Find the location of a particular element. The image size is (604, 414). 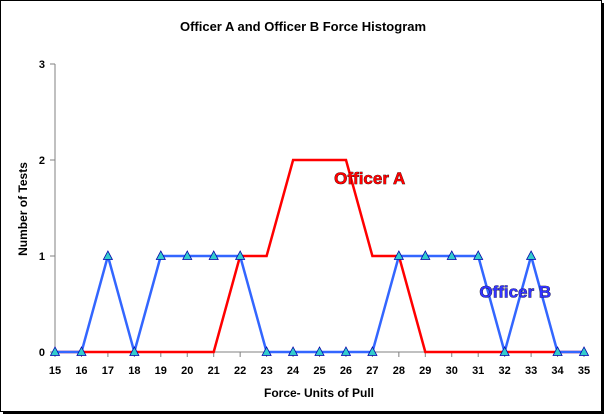

x-tick-label: 27 is located at coordinates (372, 371).